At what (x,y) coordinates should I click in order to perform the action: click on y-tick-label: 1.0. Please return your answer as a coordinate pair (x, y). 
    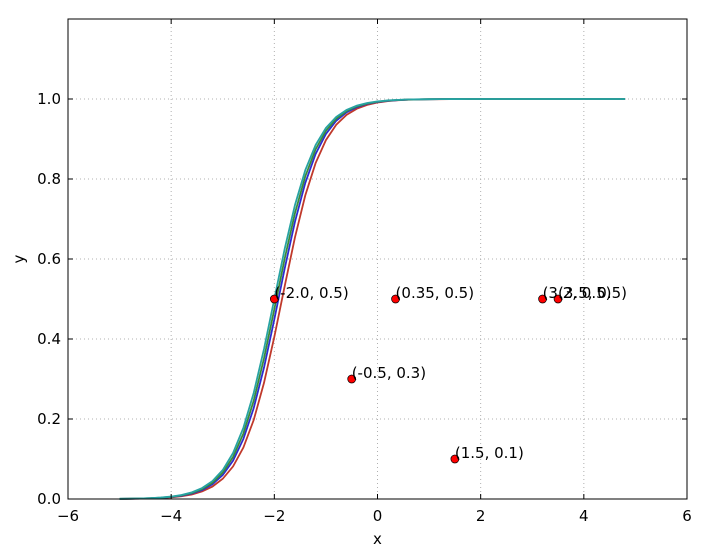
    Looking at the image, I should click on (49, 99).